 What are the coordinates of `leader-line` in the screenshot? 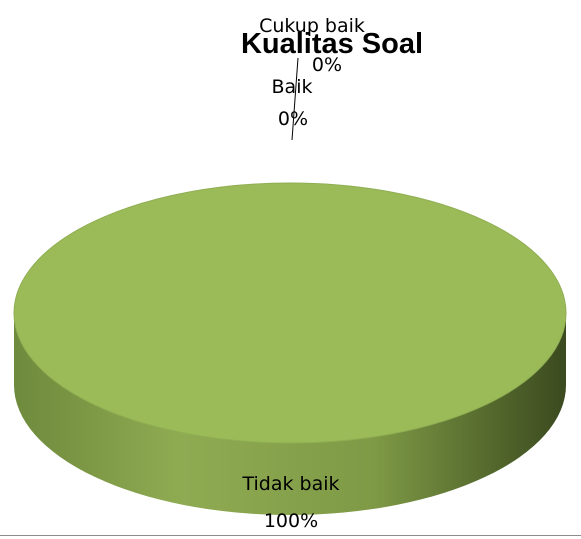 It's located at (295, 99).